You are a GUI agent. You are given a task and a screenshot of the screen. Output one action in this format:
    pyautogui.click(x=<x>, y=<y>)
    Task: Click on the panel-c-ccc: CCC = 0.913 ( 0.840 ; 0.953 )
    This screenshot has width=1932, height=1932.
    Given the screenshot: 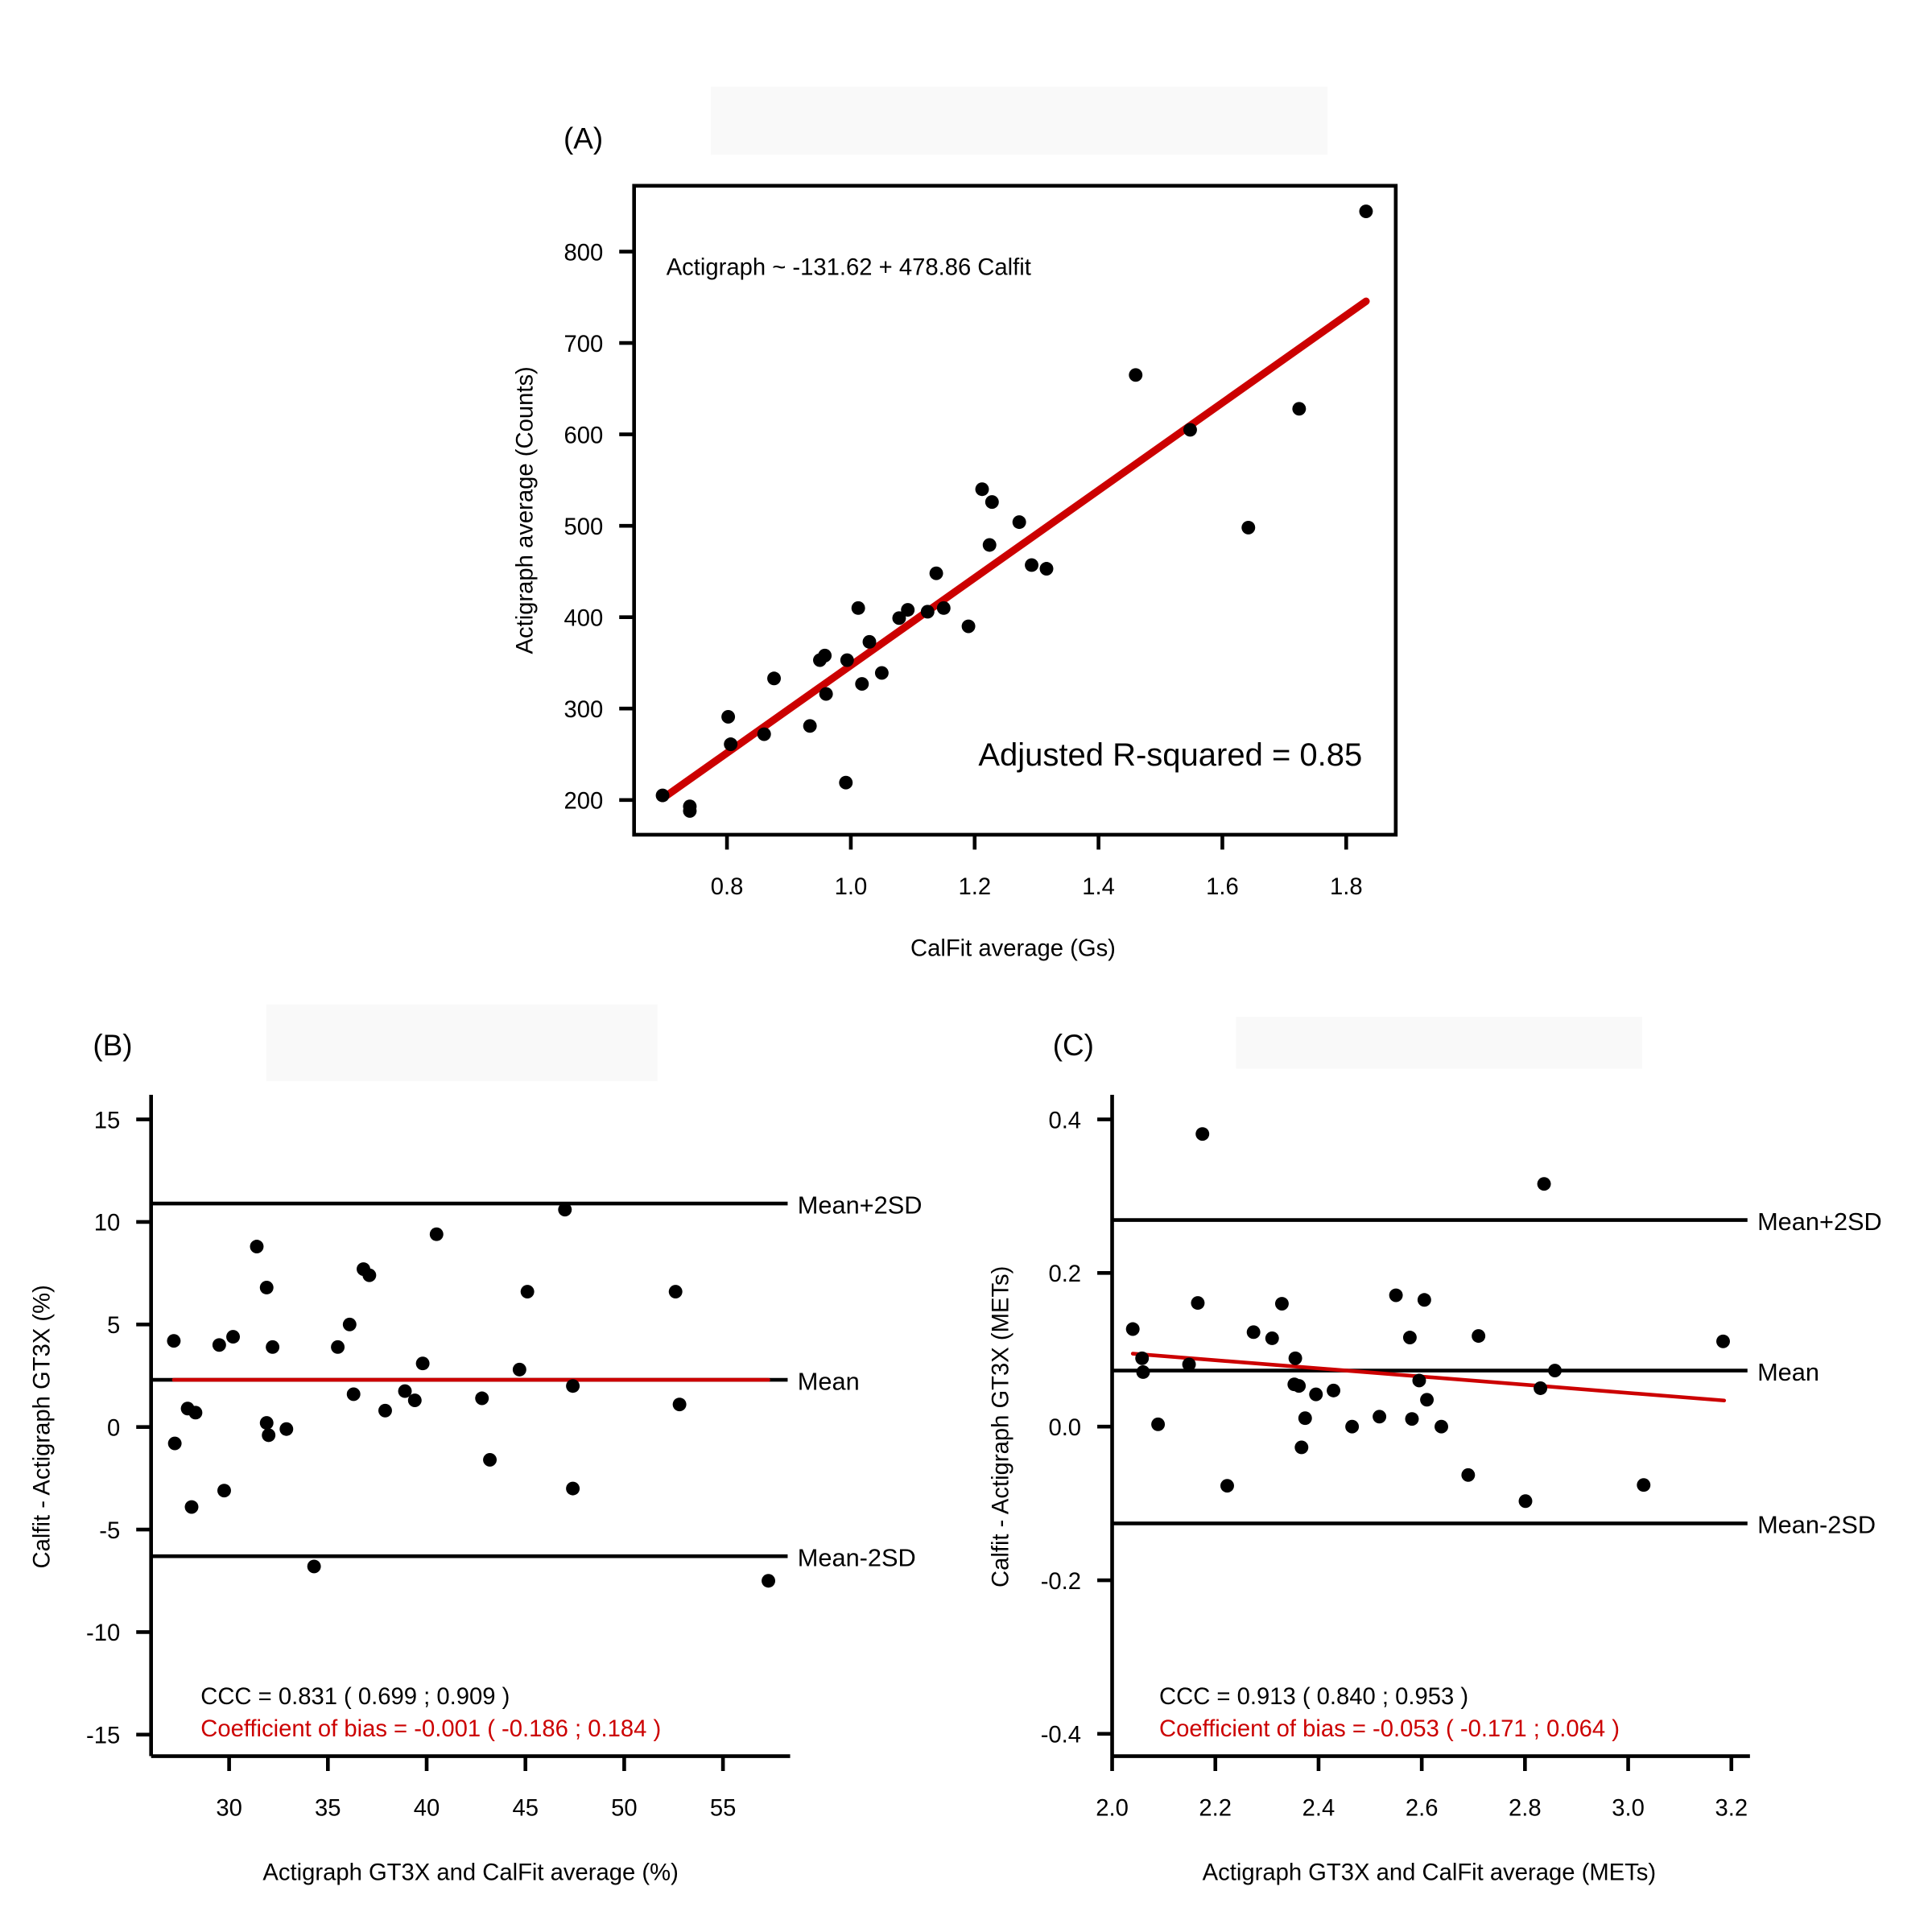 What is the action you would take?
    pyautogui.click(x=1313, y=1697)
    